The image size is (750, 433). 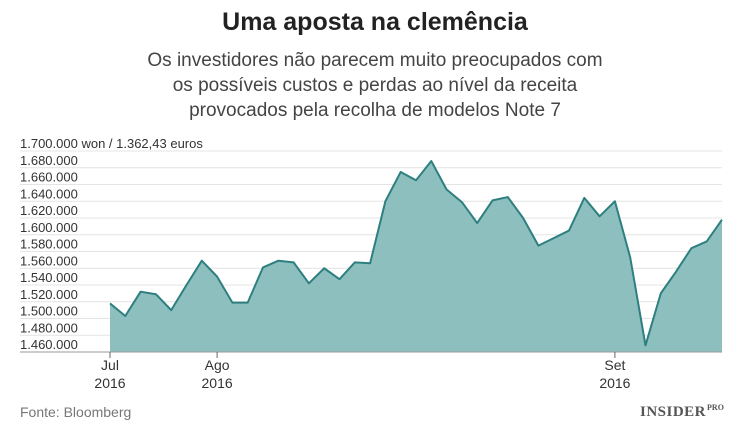 I want to click on chart-title: Uma aposta na clemência, so click(x=375, y=22).